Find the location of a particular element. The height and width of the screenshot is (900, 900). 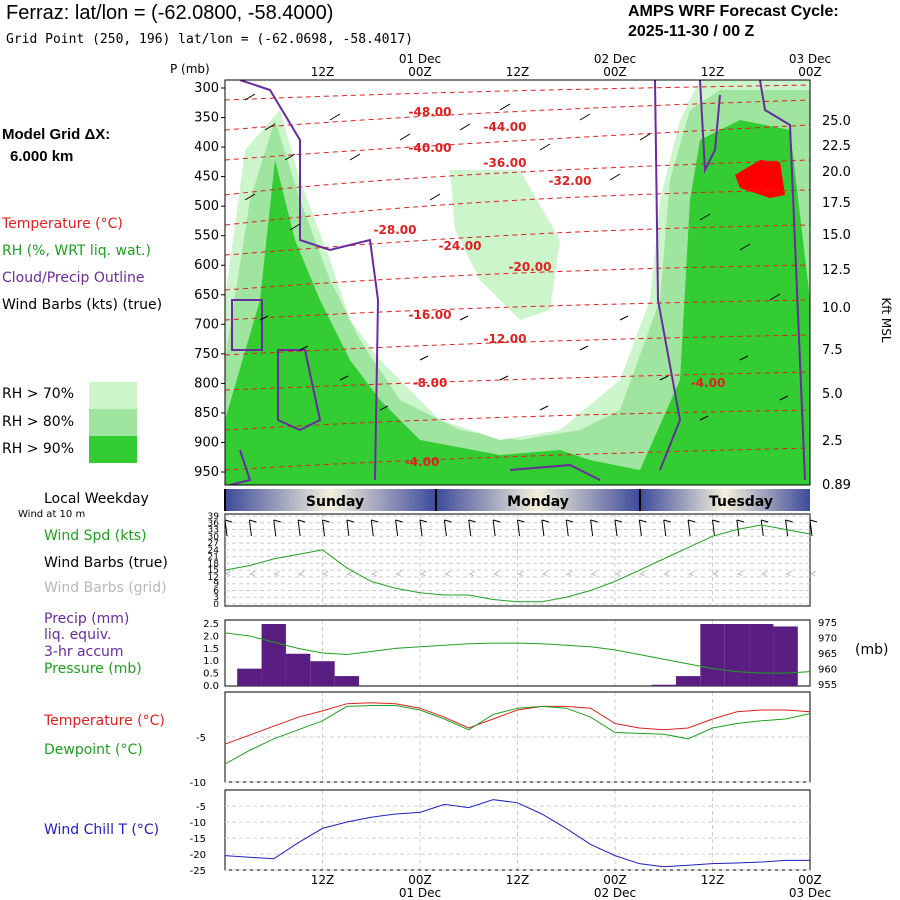

isotherm-label-6: -24.00 is located at coordinates (460, 246).